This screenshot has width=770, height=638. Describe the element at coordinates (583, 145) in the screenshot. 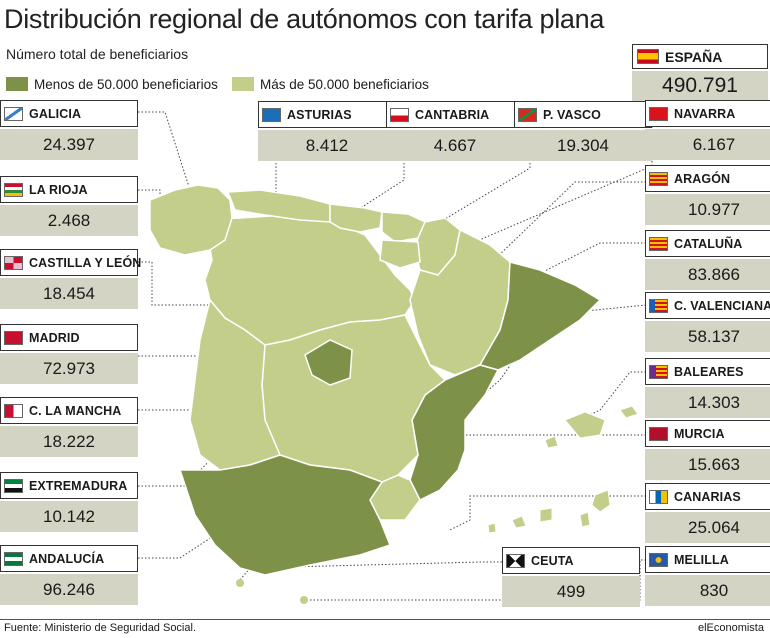

I see `region-value: 19.304` at that location.